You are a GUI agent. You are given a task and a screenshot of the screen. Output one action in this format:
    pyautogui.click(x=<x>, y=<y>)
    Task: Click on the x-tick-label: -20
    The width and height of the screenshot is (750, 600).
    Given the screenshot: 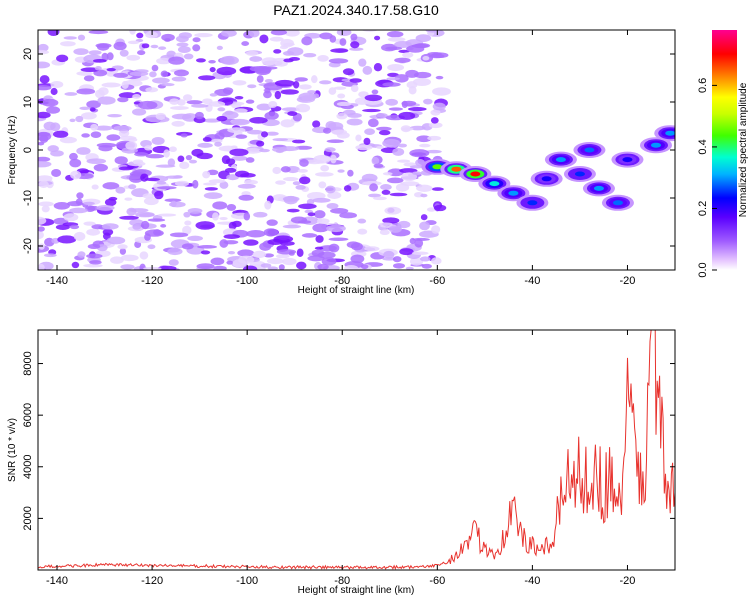 What is the action you would take?
    pyautogui.click(x=628, y=581)
    